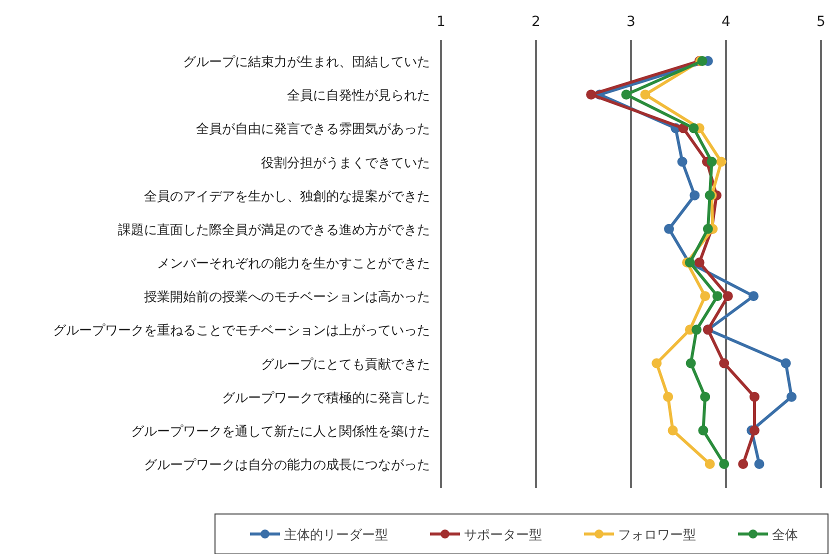 The image size is (834, 554). I want to click on y-tick-label: 役割分担がうまくできていた, so click(345, 163).